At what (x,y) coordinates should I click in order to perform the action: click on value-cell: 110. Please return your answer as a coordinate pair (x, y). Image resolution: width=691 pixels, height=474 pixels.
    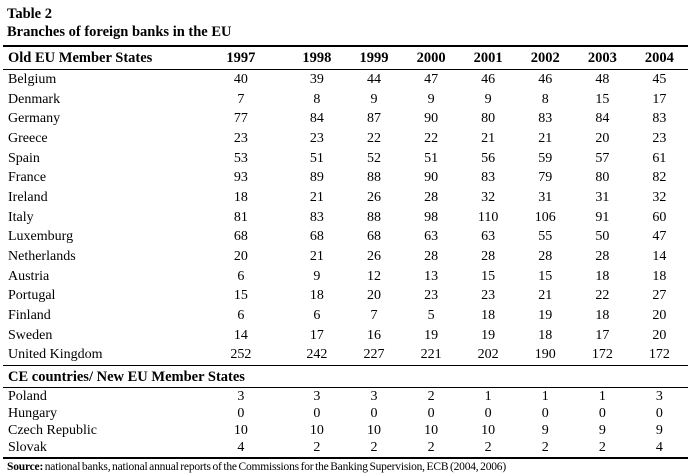
    Looking at the image, I should click on (488, 217).